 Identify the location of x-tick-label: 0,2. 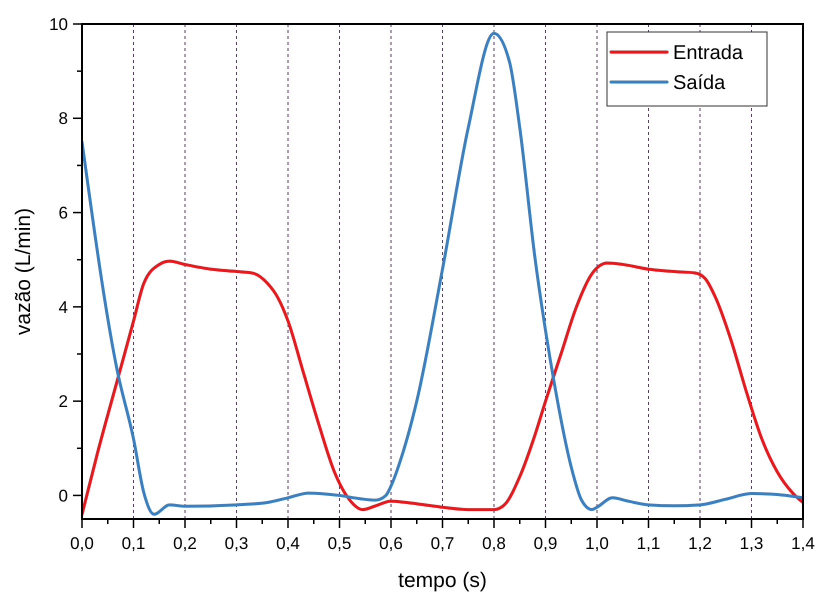
(185, 543).